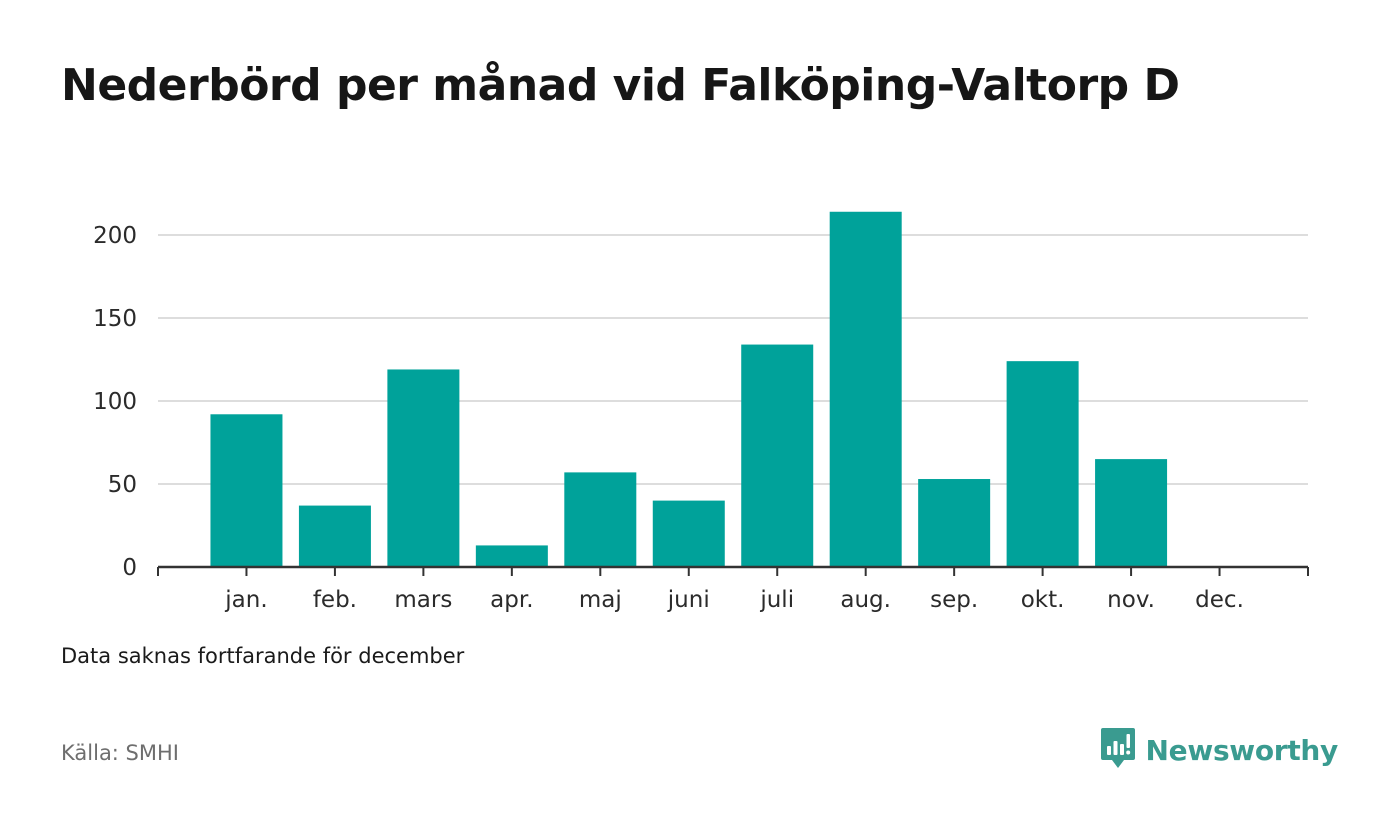  What do you see at coordinates (423, 600) in the screenshot?
I see `x-tick-label: mars` at bounding box center [423, 600].